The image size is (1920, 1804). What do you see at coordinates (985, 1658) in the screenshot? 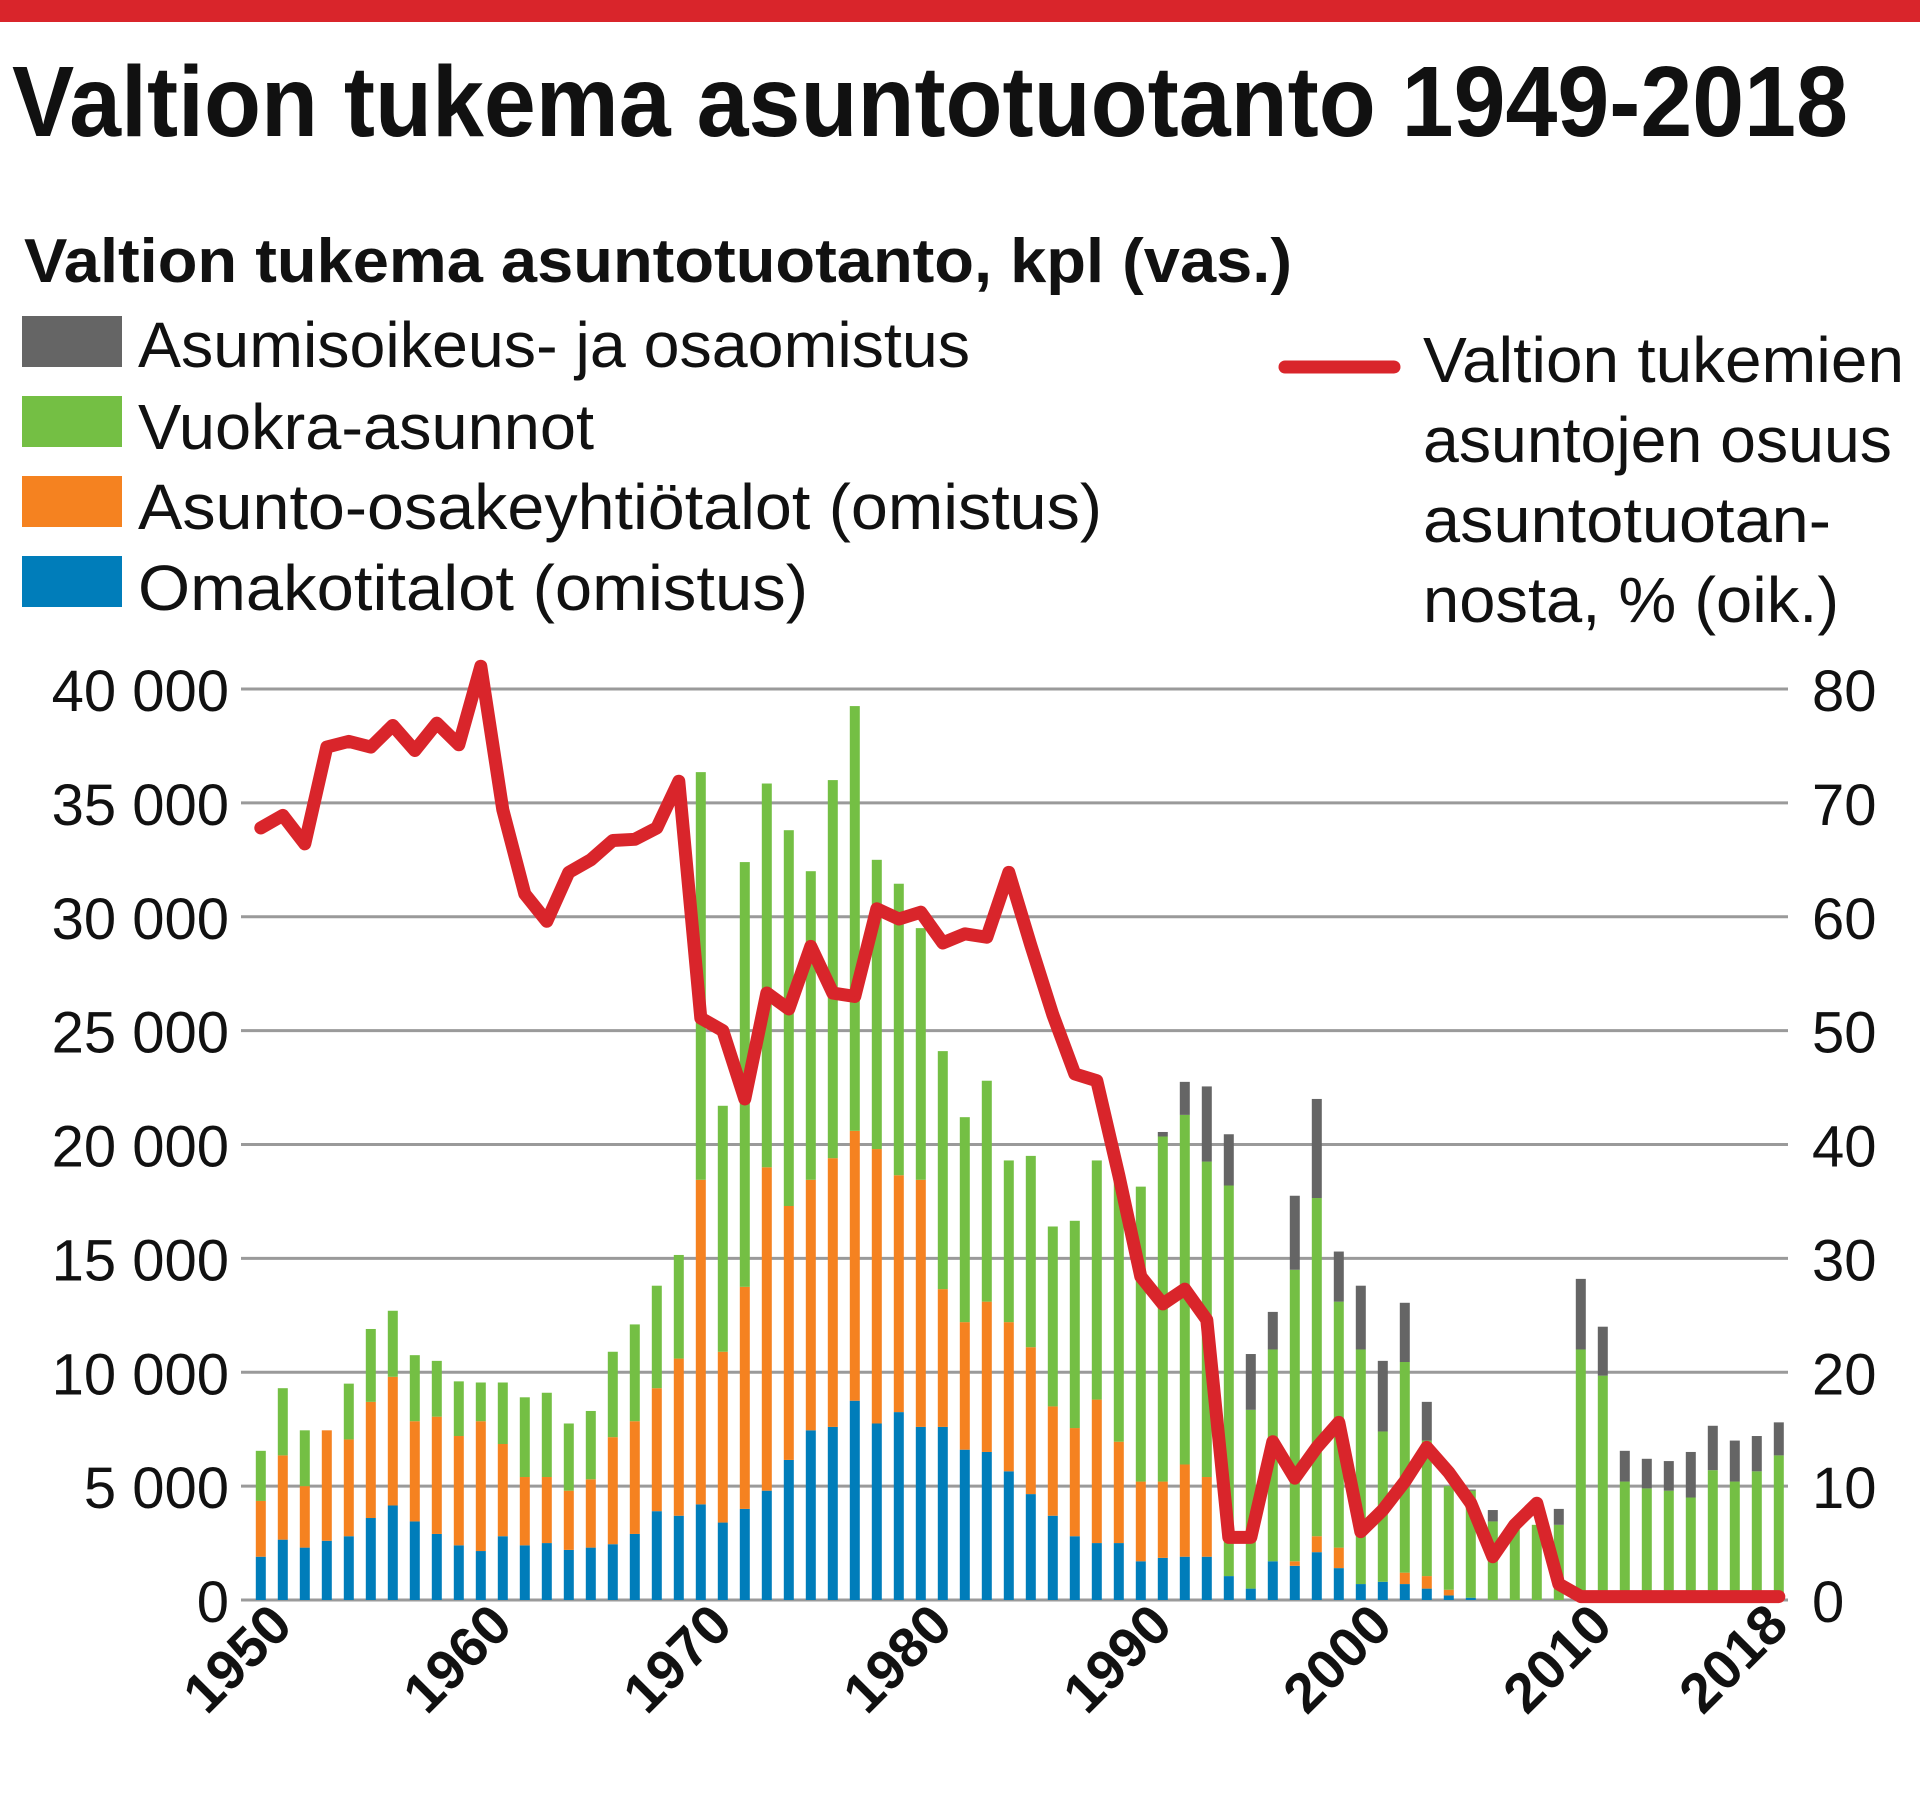
I see `x-axis: 1950 1960 1970 1980 1990 2000 2010 2018` at bounding box center [985, 1658].